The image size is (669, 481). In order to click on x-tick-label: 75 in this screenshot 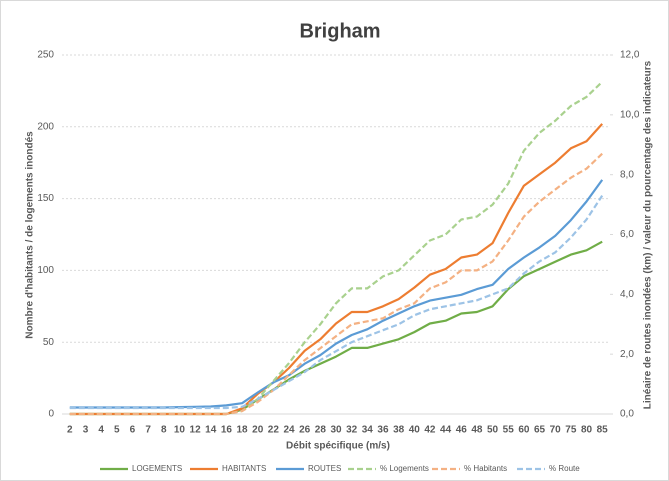, I will do `click(571, 430)`.